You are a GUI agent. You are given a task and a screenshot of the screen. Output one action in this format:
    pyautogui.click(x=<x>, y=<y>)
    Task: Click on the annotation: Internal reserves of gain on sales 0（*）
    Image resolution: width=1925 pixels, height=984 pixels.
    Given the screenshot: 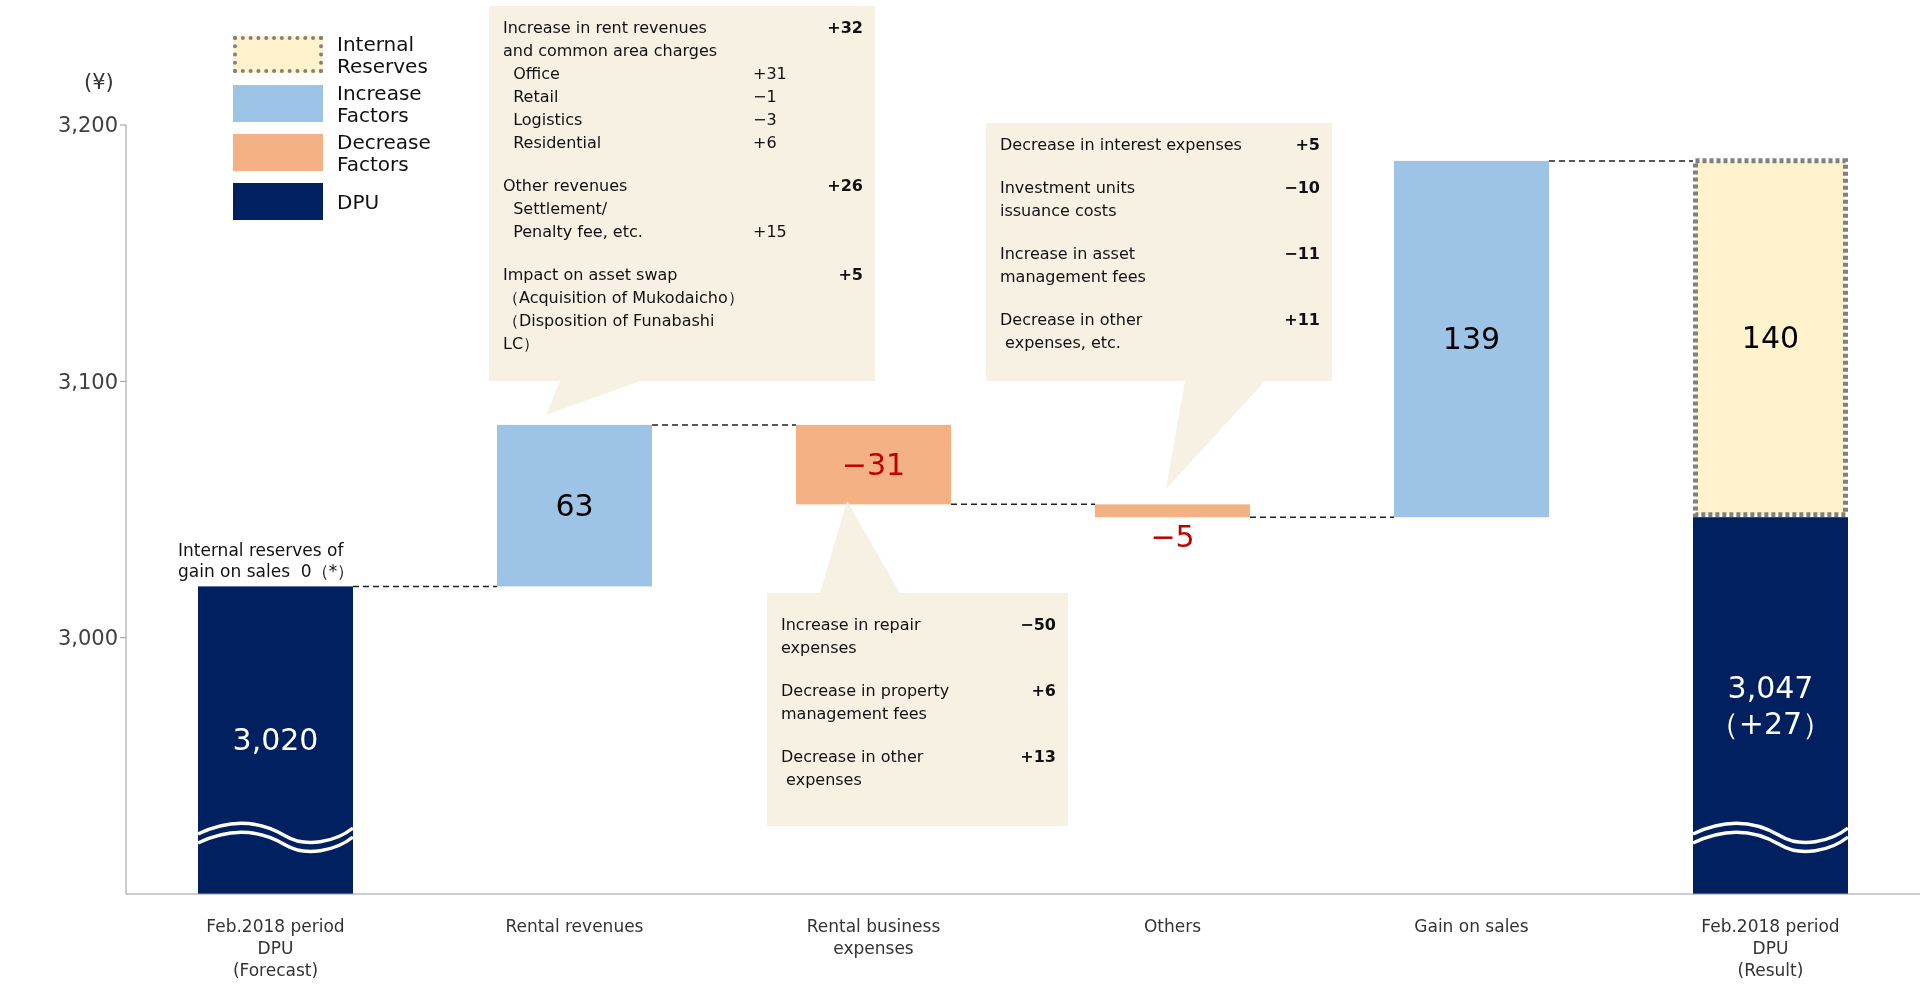 What is the action you would take?
    pyautogui.click(x=267, y=561)
    